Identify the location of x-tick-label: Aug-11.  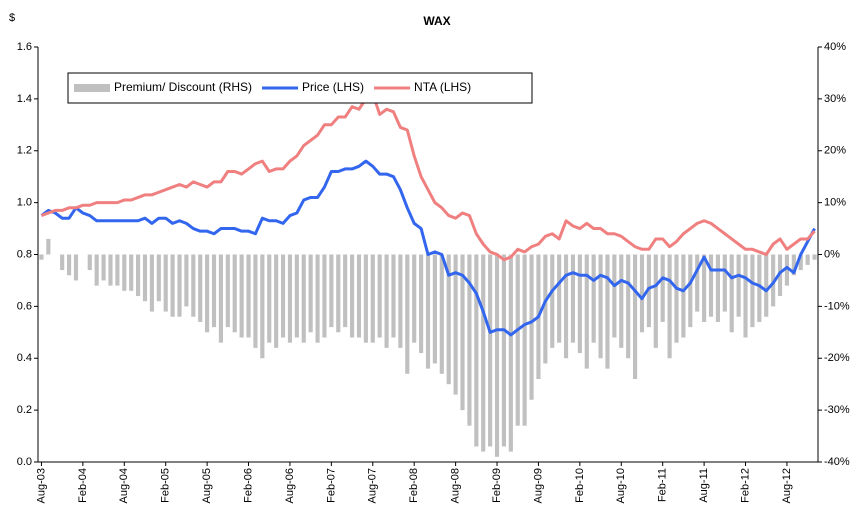
(704, 485).